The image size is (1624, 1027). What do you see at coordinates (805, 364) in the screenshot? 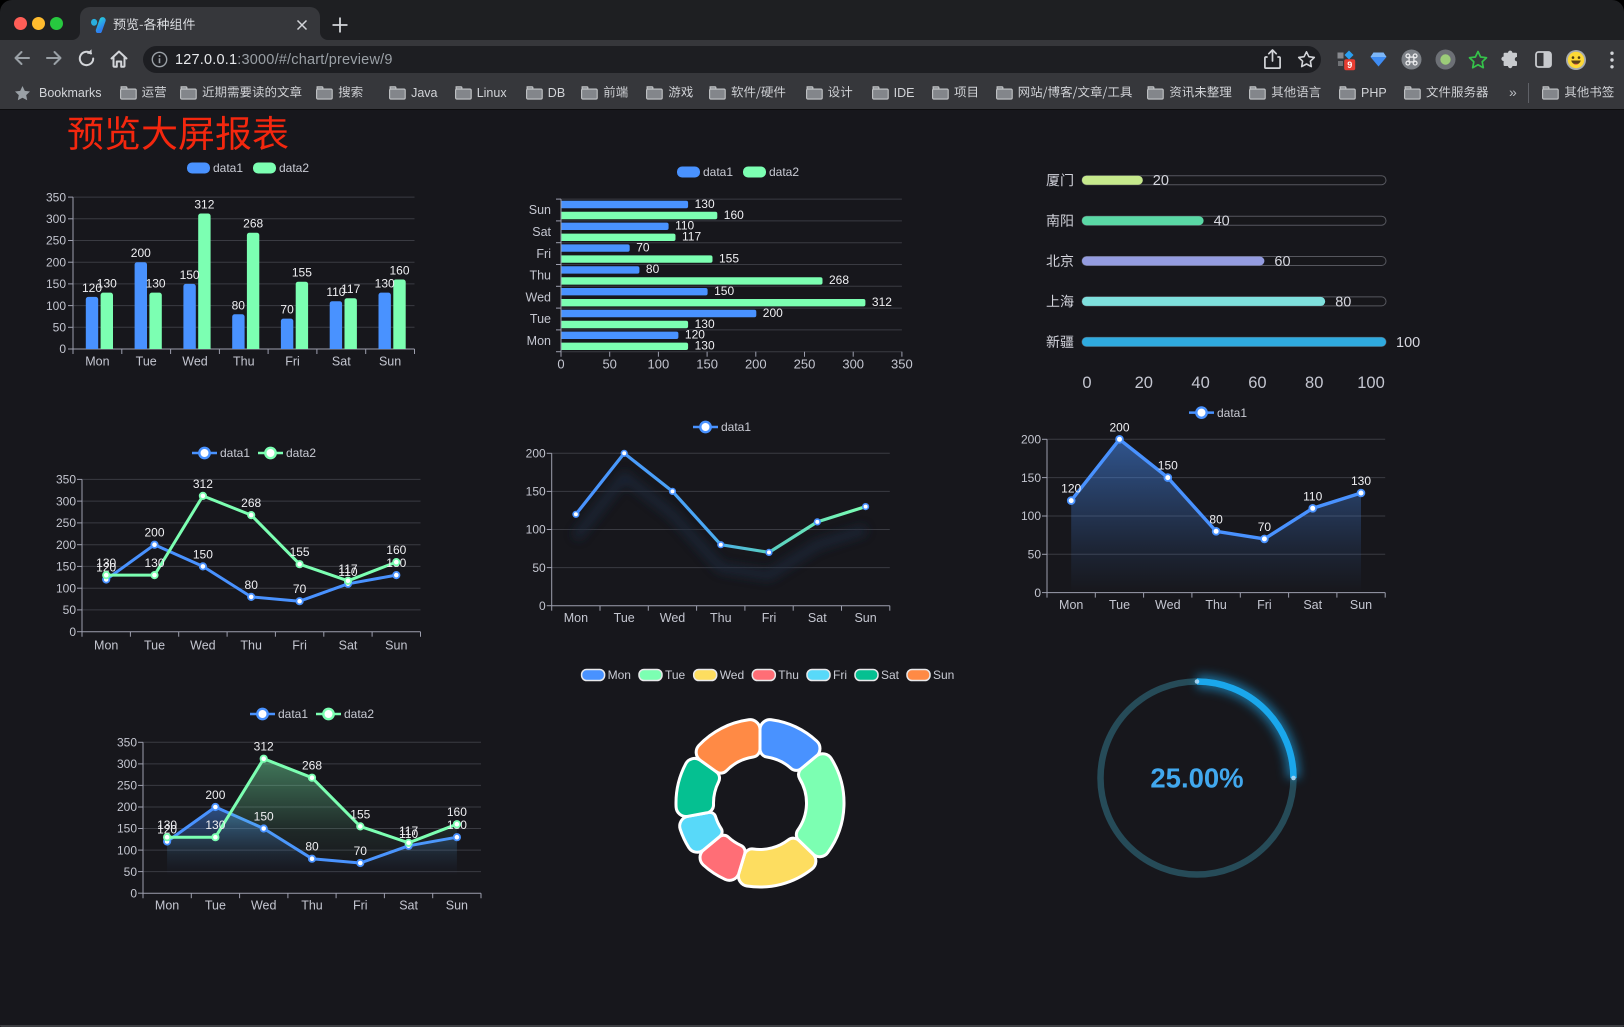
I see `svg-text: 250` at bounding box center [805, 364].